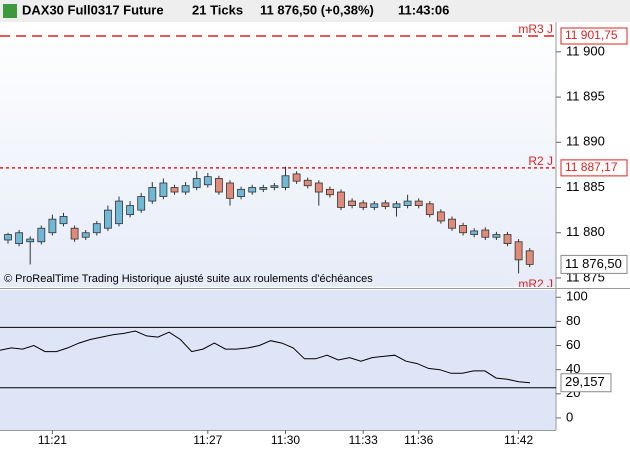  Describe the element at coordinates (518, 440) in the screenshot. I see `x-tick-label: 11:42` at that location.